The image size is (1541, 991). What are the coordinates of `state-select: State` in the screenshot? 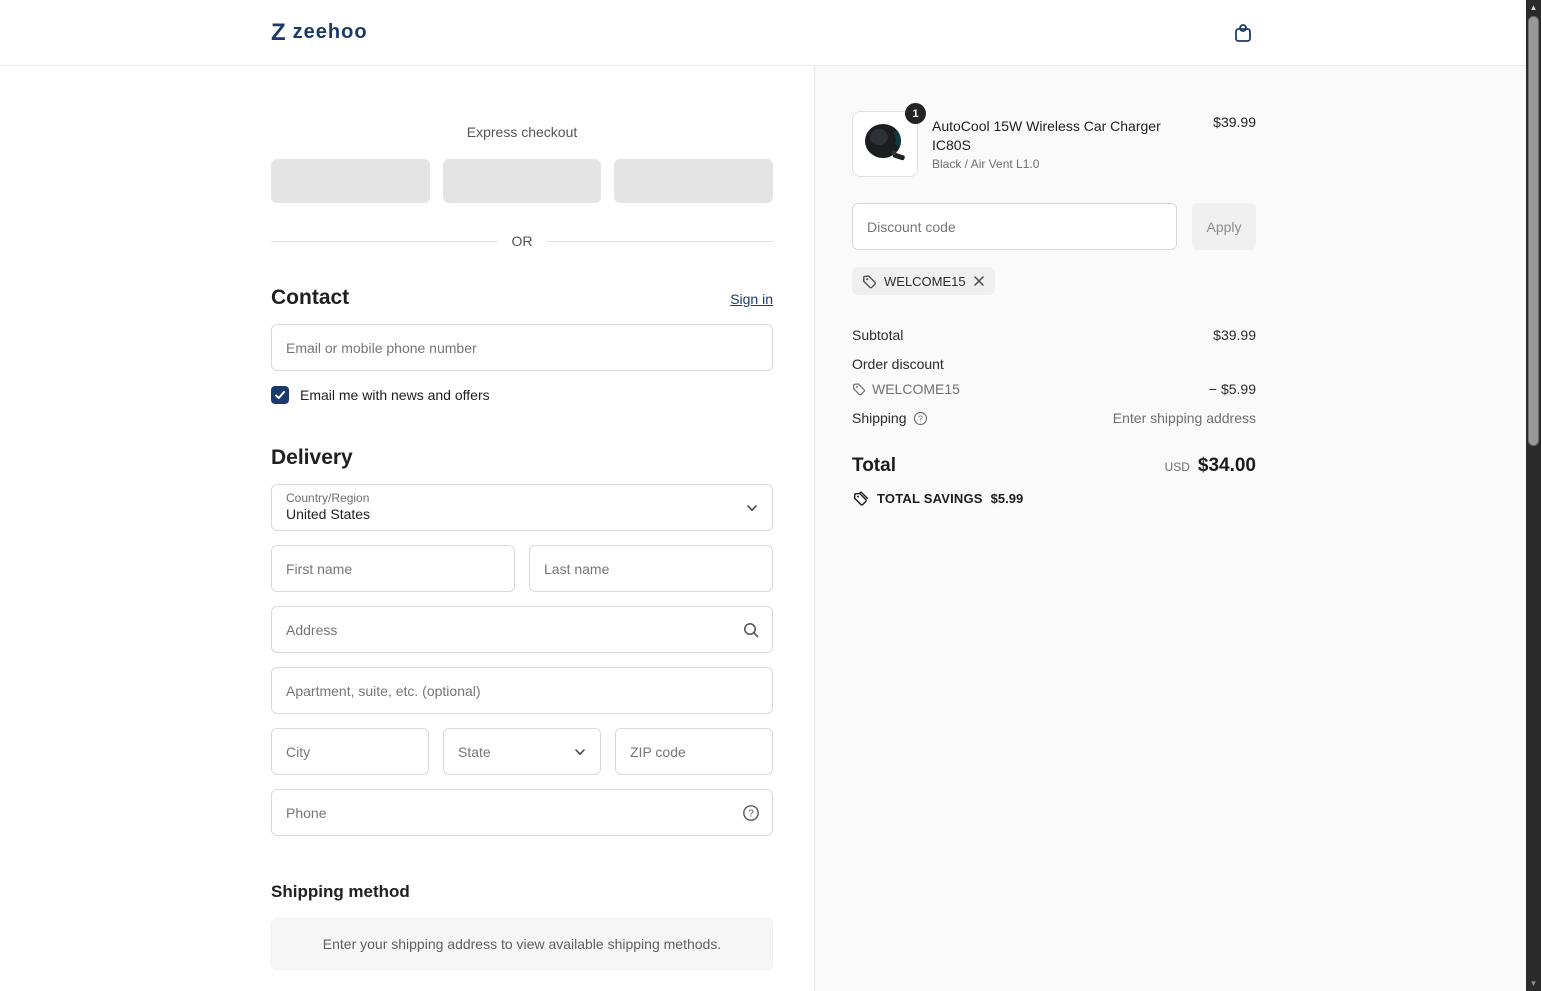 It's located at (522, 751).